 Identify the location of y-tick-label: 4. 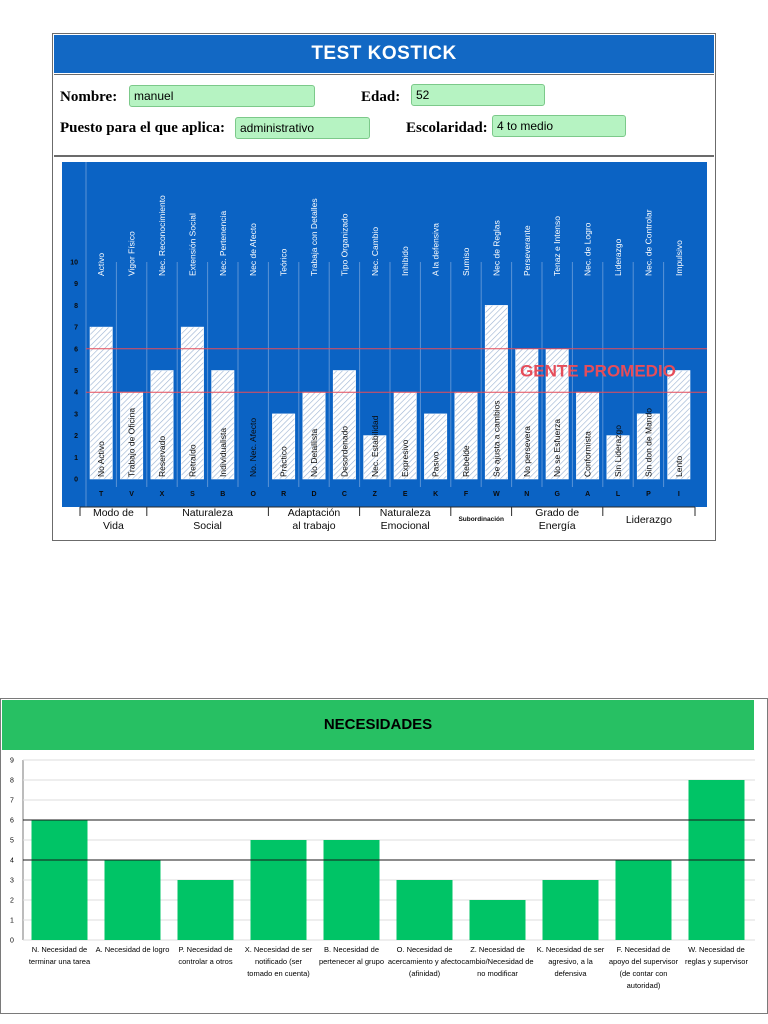
(76, 393).